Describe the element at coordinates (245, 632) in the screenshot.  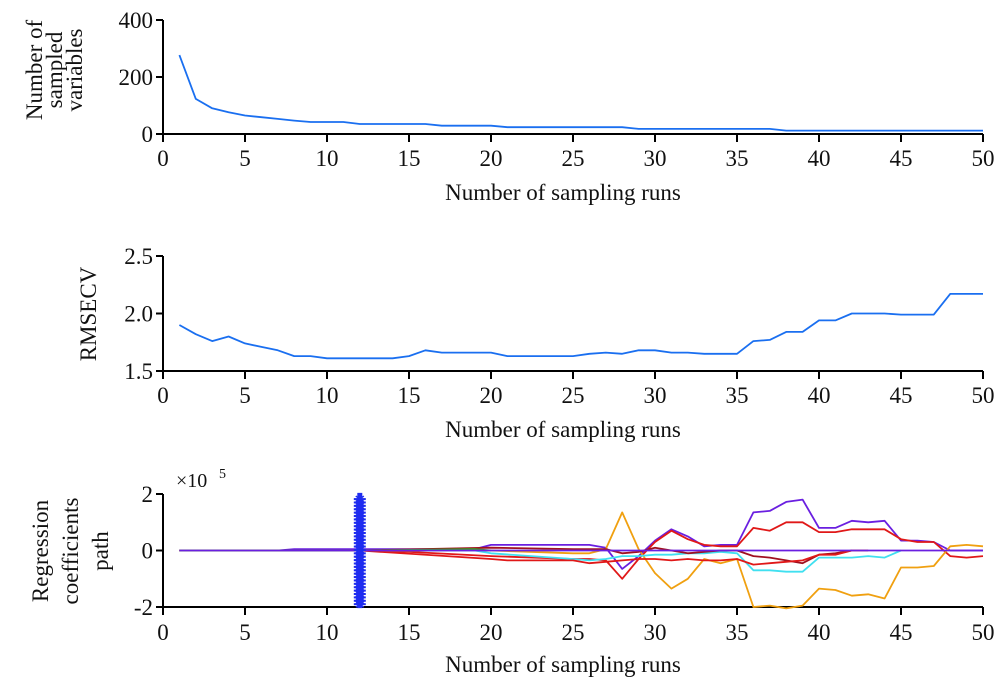
I see `regression-coefficients-x-tick-label: 5` at that location.